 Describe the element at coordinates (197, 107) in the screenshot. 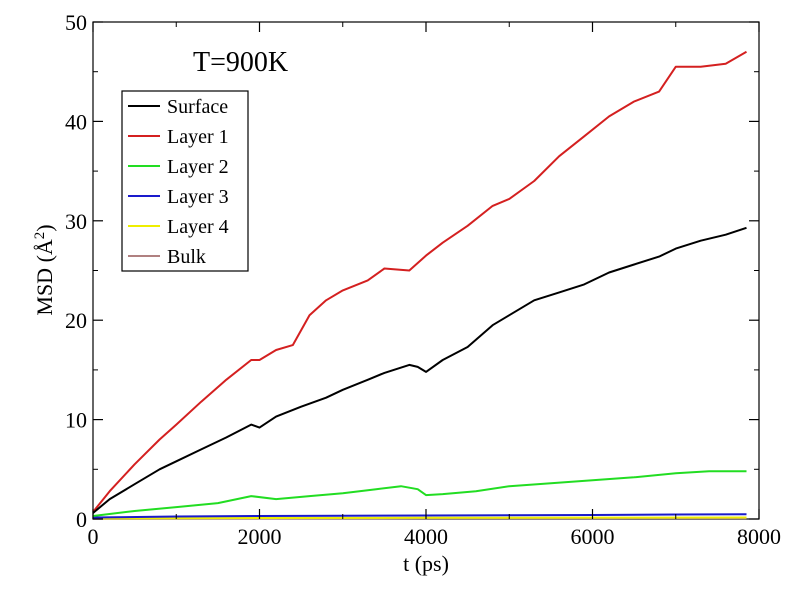

I see `legend-label-surface: Surface` at that location.